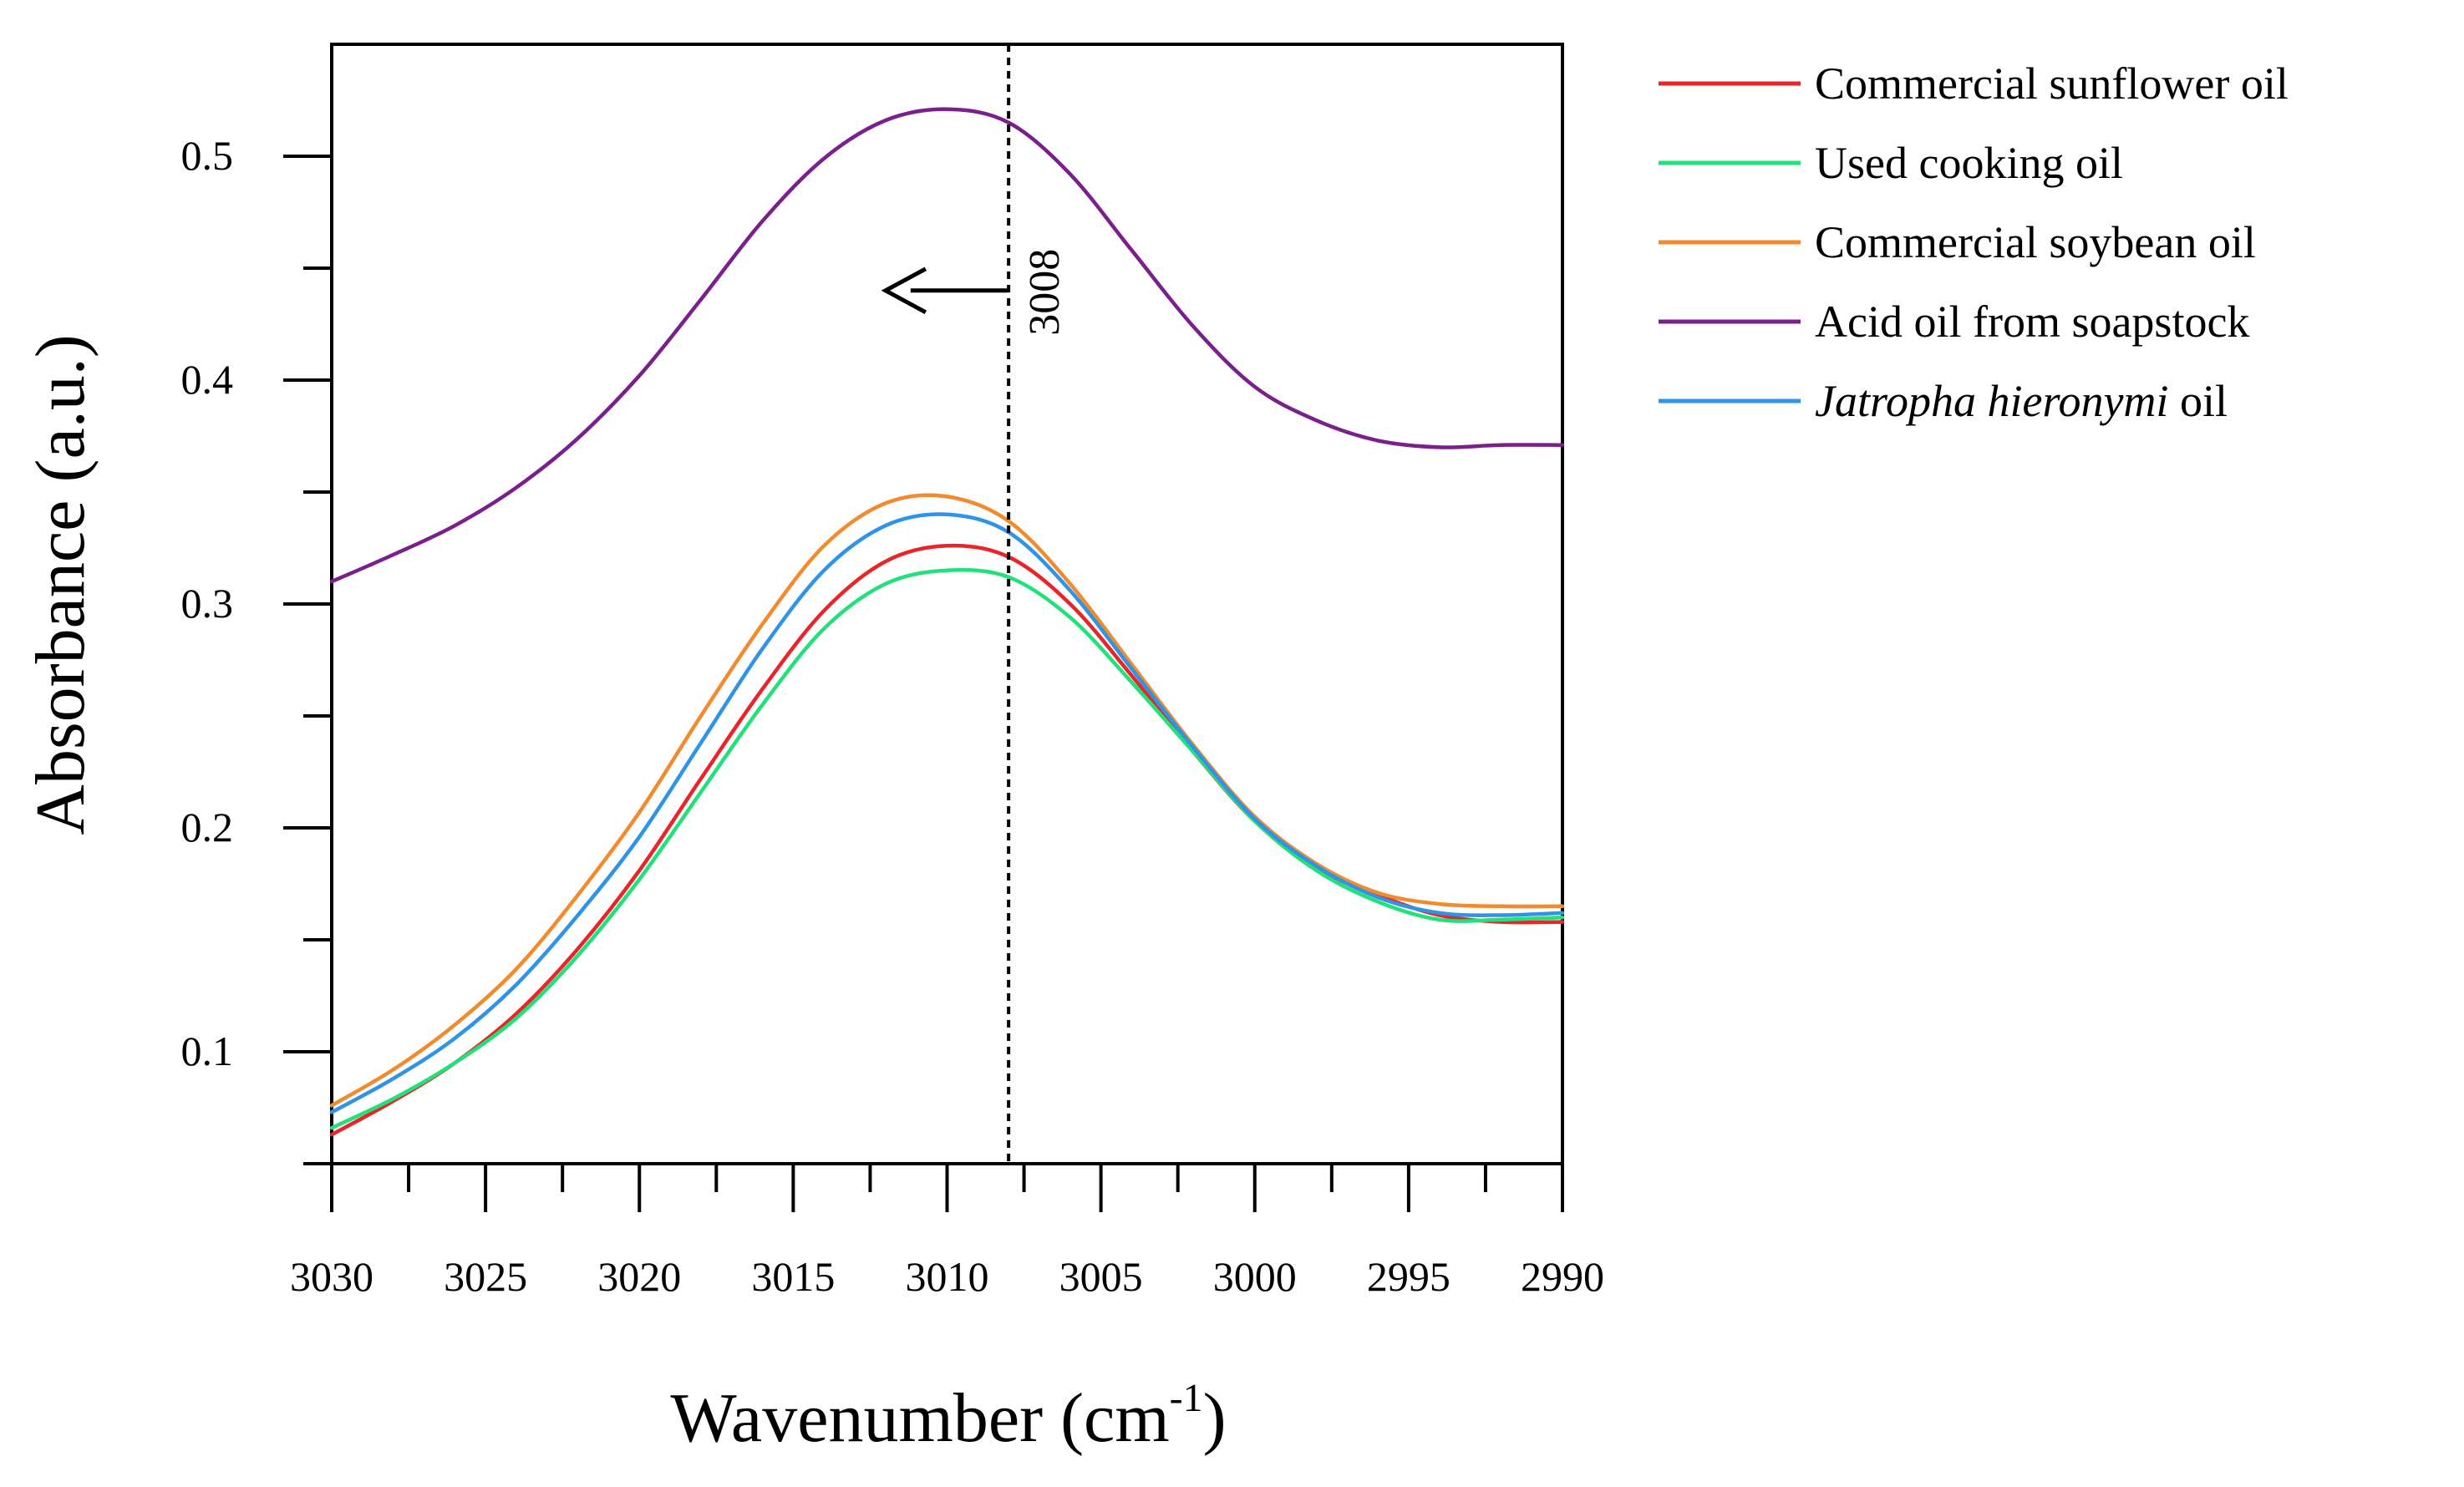 This screenshot has width=2464, height=1487. I want to click on y-tick-label: 0.4, so click(207, 379).